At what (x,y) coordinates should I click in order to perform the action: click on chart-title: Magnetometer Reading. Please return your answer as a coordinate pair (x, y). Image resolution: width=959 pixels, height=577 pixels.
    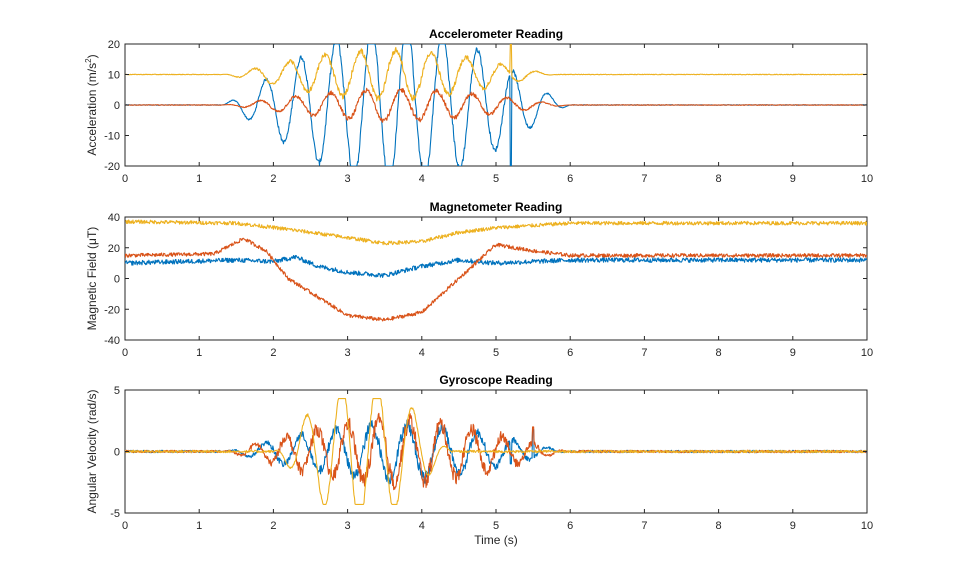
    Looking at the image, I should click on (496, 207).